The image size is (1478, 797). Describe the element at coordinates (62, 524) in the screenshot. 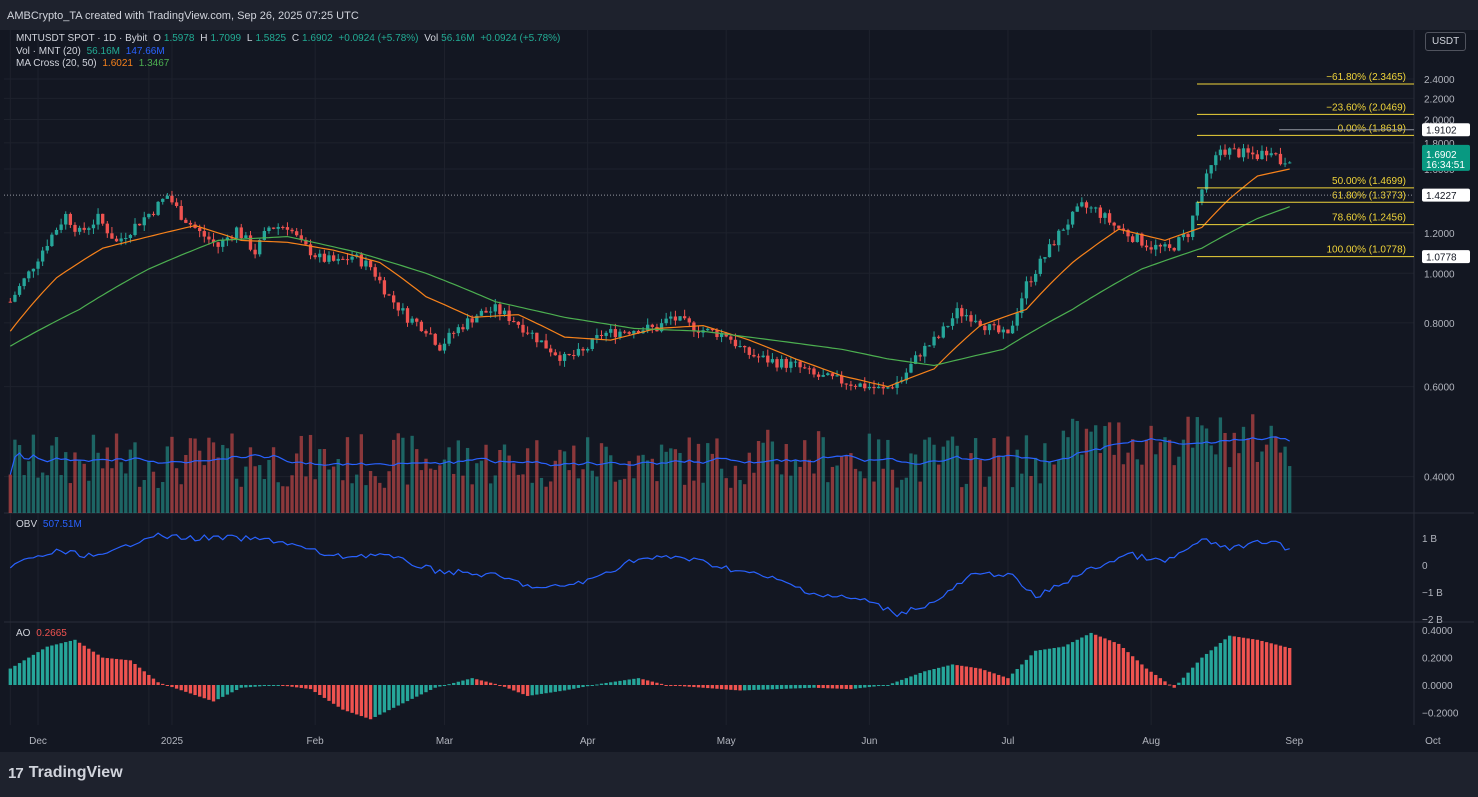

I see `obv-value: 507.51M` at that location.